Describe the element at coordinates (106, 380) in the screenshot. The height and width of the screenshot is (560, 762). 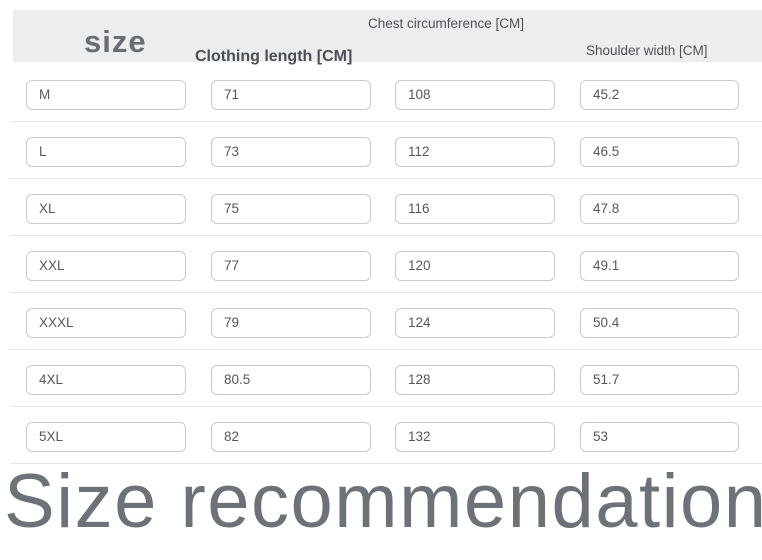
I see `size-input: 4XL` at that location.